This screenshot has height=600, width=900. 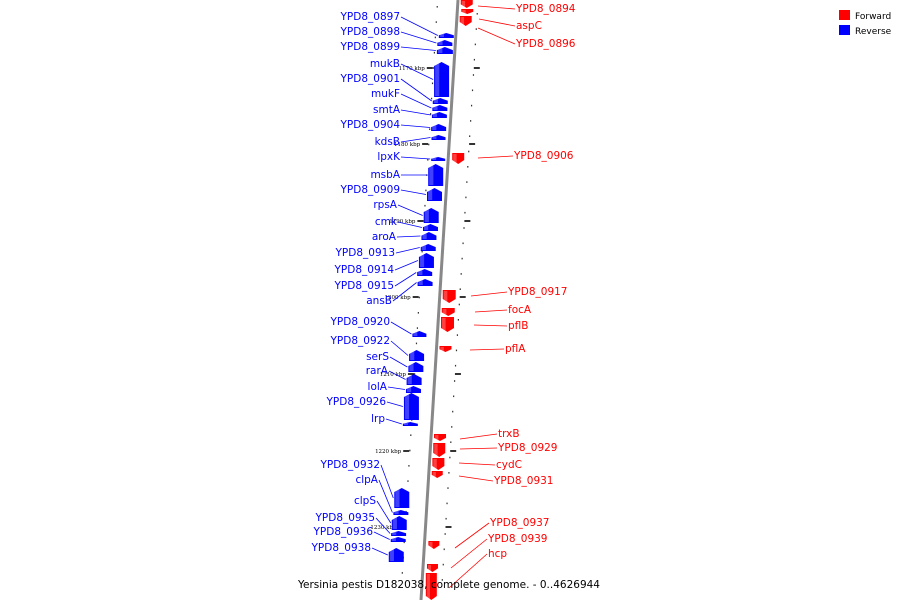 What do you see at coordinates (378, 419) in the screenshot?
I see `gene-label-lrp: lrp` at bounding box center [378, 419].